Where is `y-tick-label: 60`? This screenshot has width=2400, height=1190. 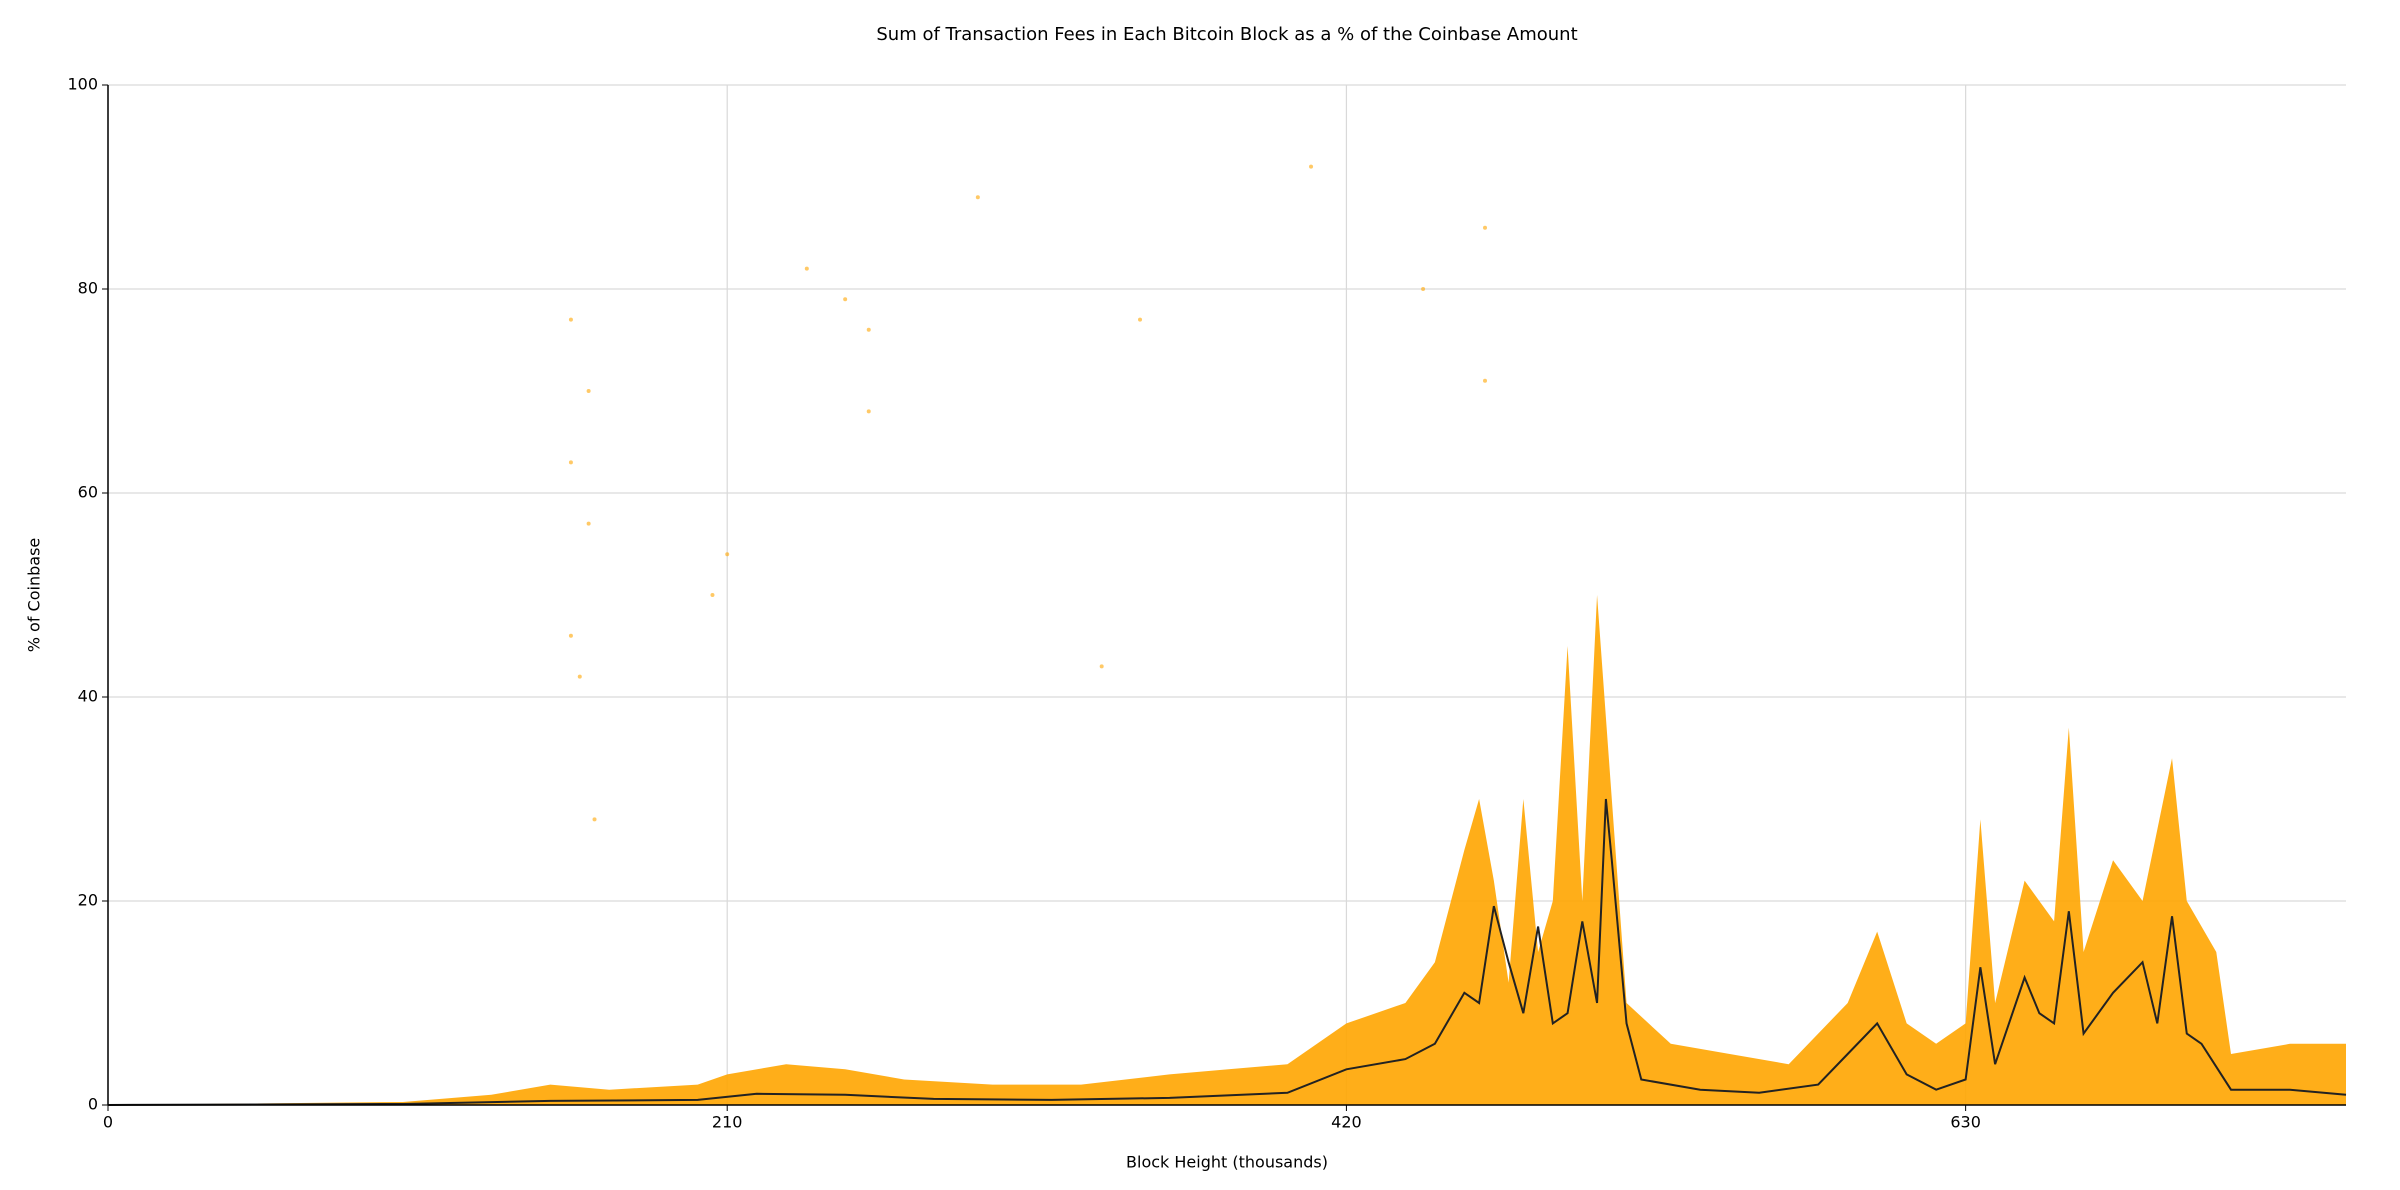
y-tick-label: 60 is located at coordinates (88, 492).